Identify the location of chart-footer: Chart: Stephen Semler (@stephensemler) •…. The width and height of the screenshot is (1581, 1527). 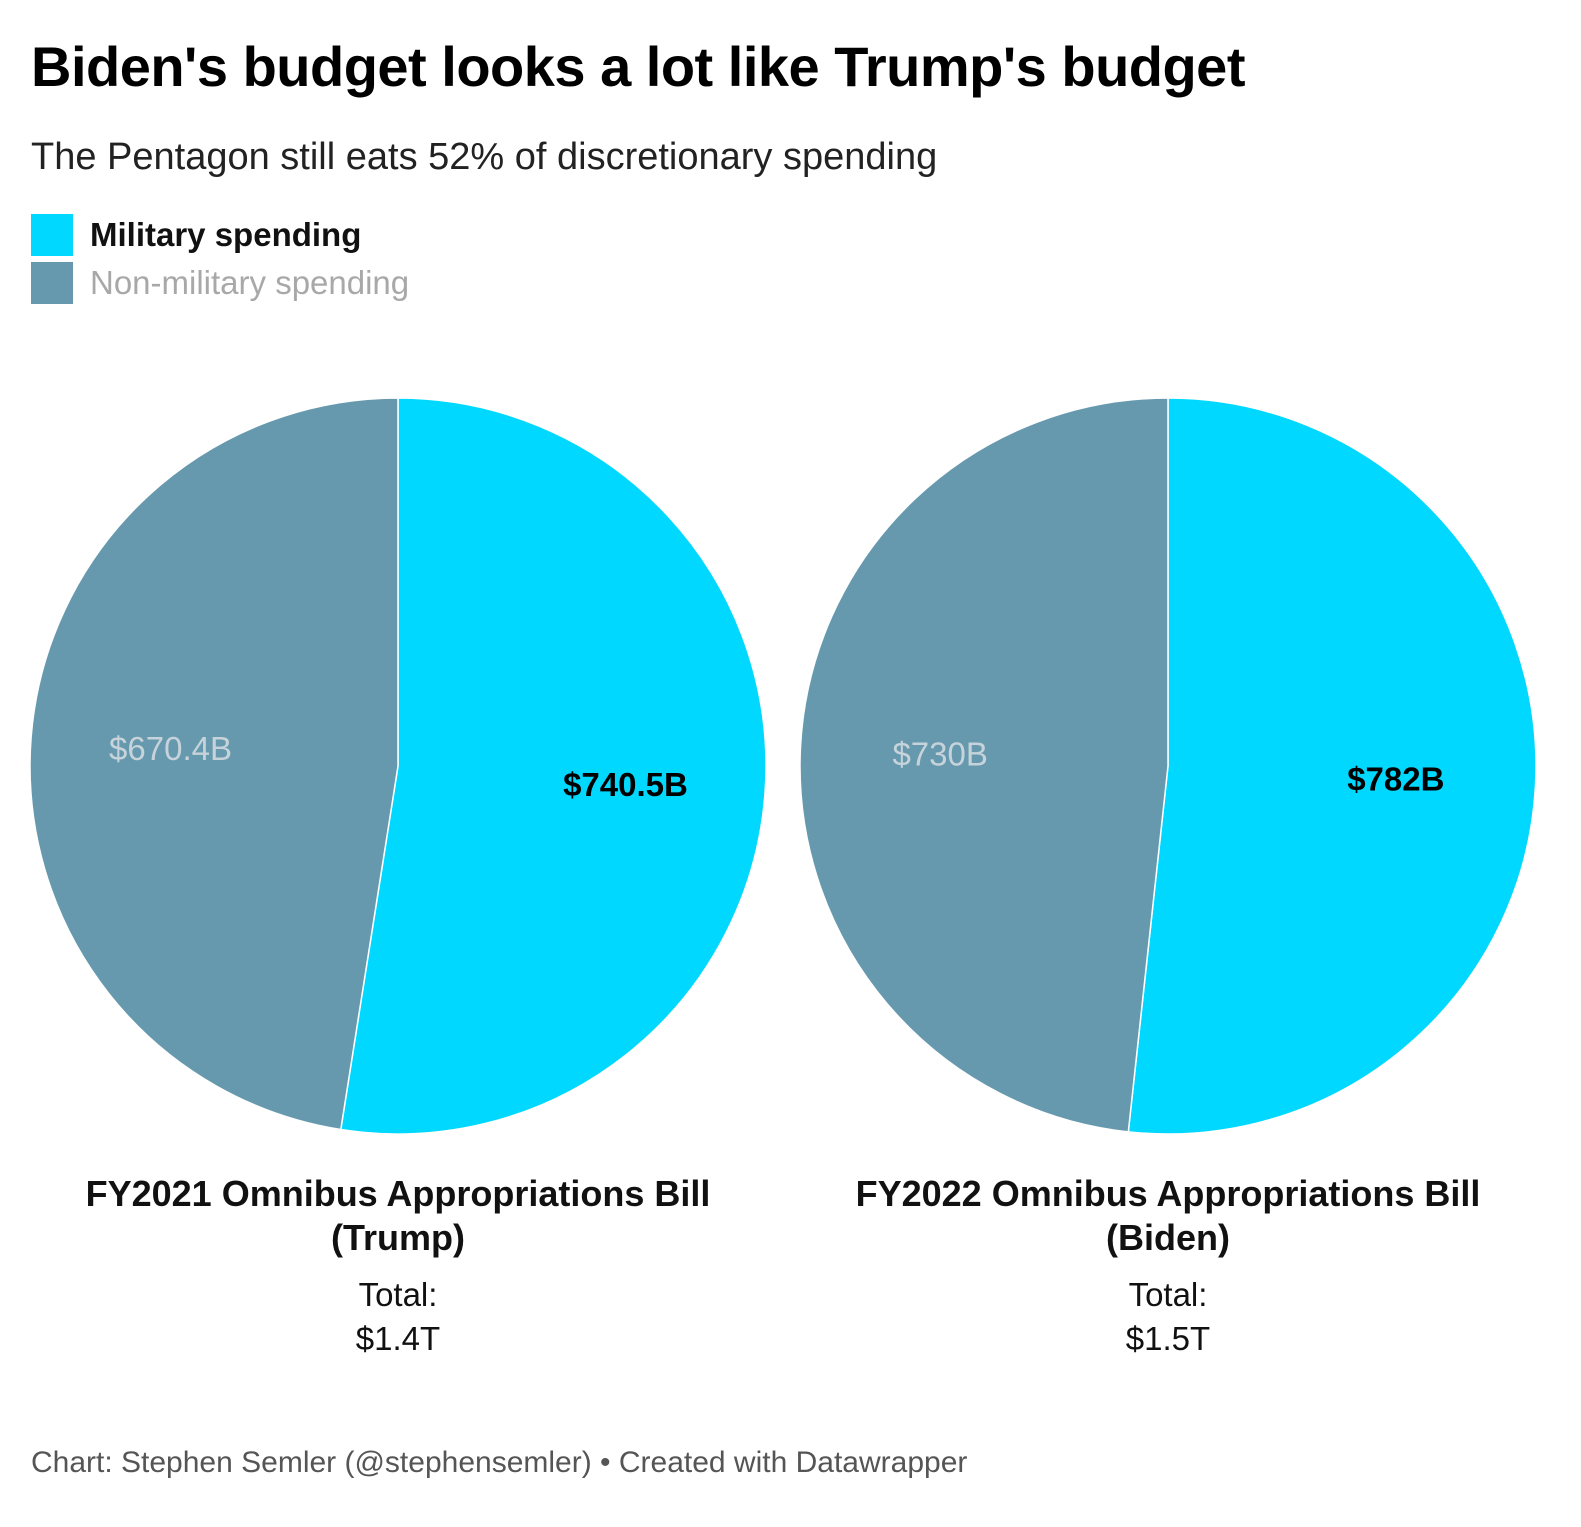
(499, 1462).